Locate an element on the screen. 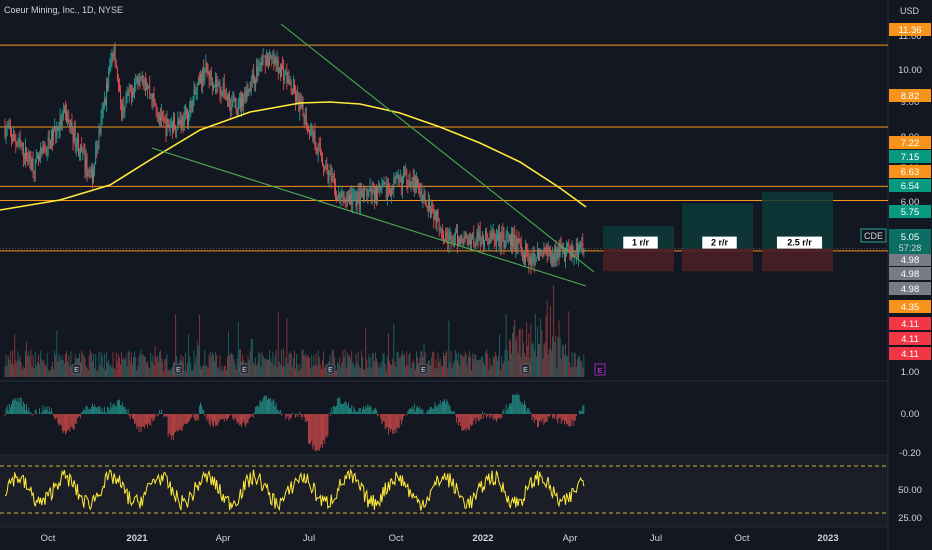  price-tag is located at coordinates (910, 353).